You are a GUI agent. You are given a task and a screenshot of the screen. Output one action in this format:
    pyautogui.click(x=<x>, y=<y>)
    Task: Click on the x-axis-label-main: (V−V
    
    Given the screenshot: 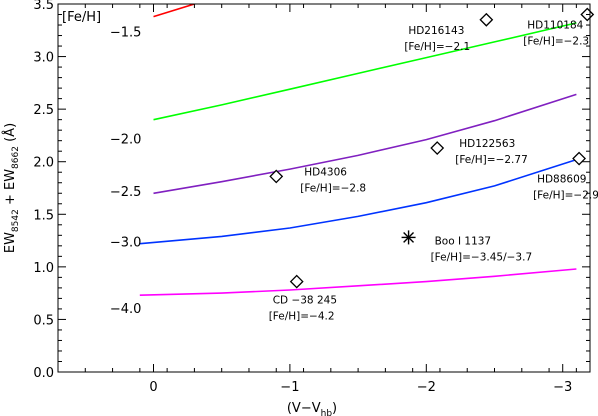 What is the action you would take?
    pyautogui.click(x=304, y=408)
    